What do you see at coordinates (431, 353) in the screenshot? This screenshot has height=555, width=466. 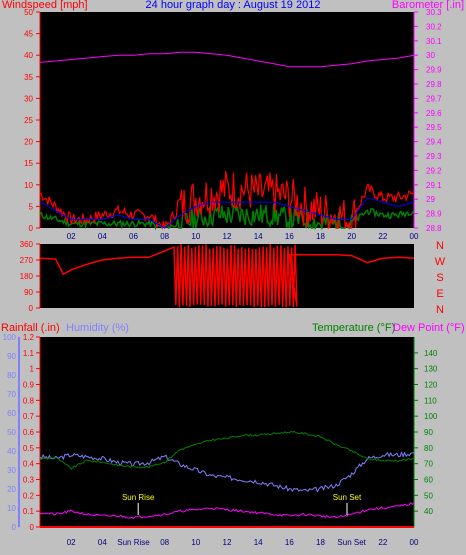 I see `temp-tick-label: 140` at bounding box center [431, 353].